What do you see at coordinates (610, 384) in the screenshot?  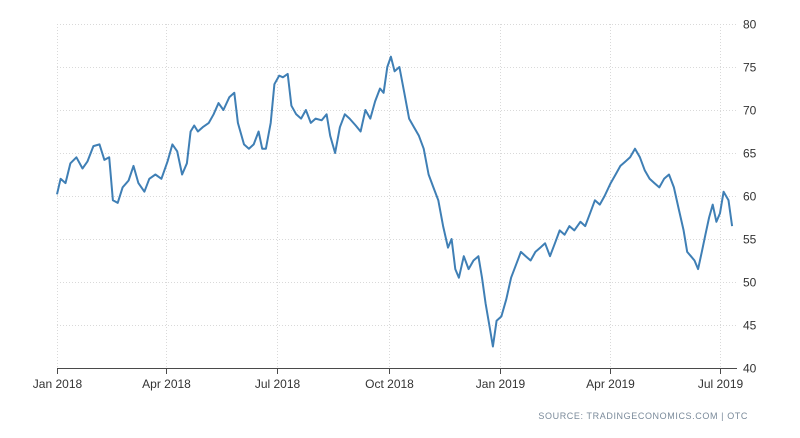 I see `x-tick-label: Apr 2019` at bounding box center [610, 384].